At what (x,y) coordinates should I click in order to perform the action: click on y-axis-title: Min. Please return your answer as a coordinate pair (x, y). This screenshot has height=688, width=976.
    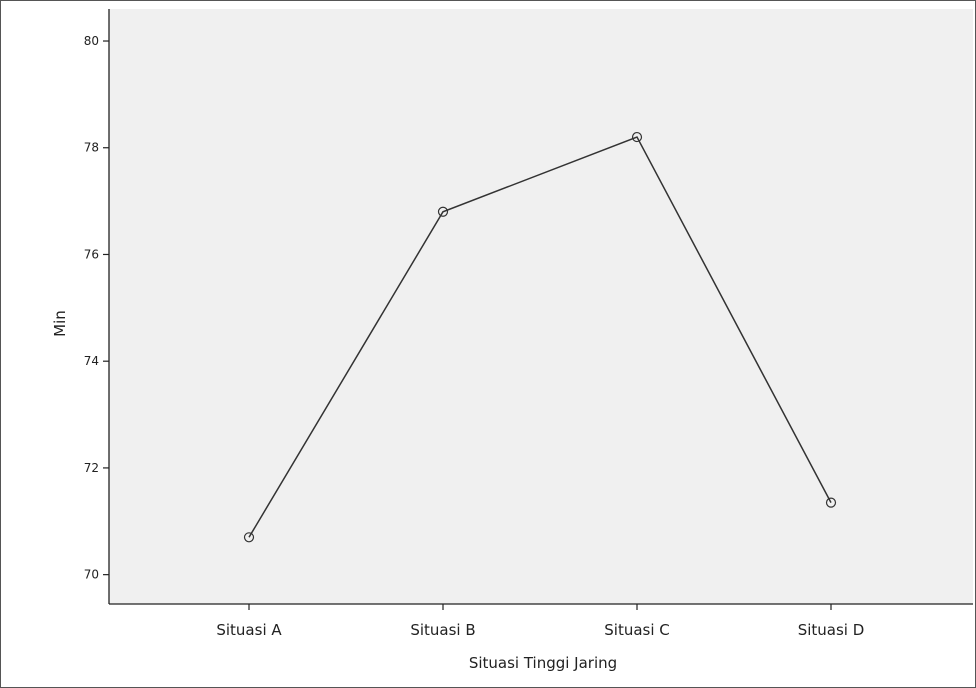
    Looking at the image, I should click on (60, 323).